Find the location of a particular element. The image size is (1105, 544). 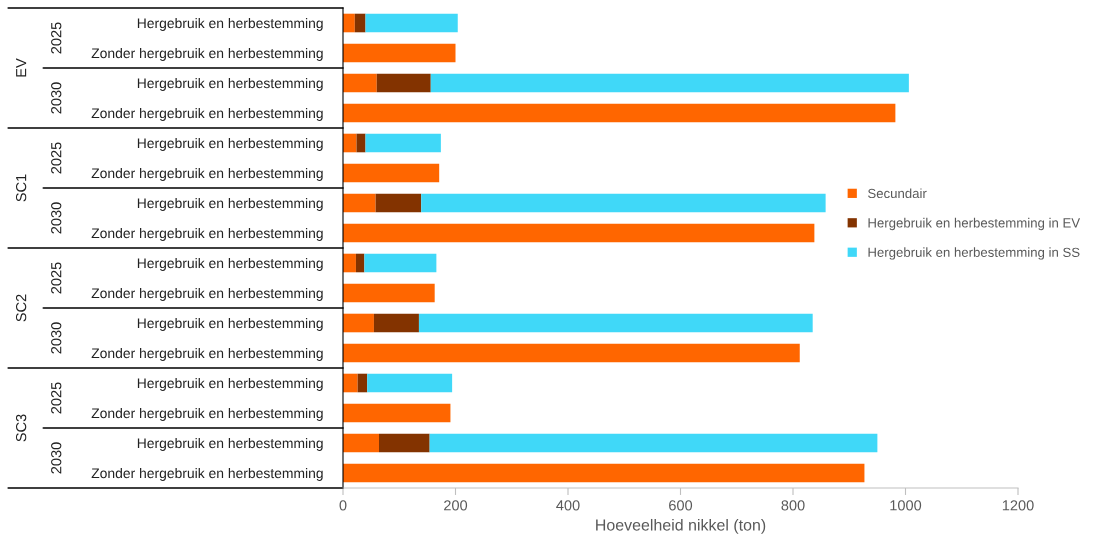

legend-label: Hergebruik en herbestemming in EV is located at coordinates (974, 224).